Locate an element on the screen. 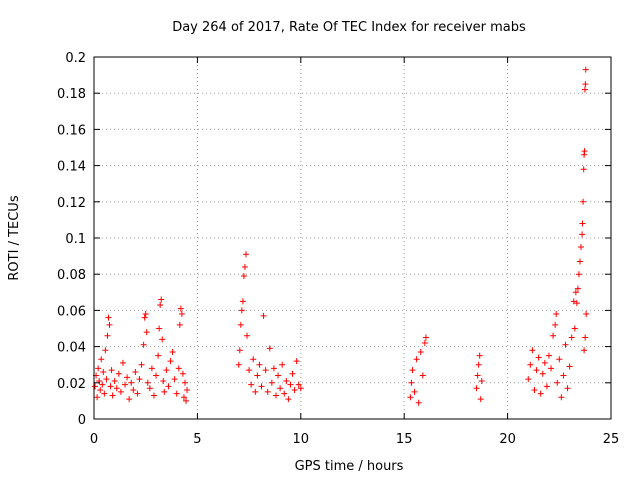 The image size is (640, 480). x-tick-labels: 0 5 10 15 20 25 is located at coordinates (354, 439).